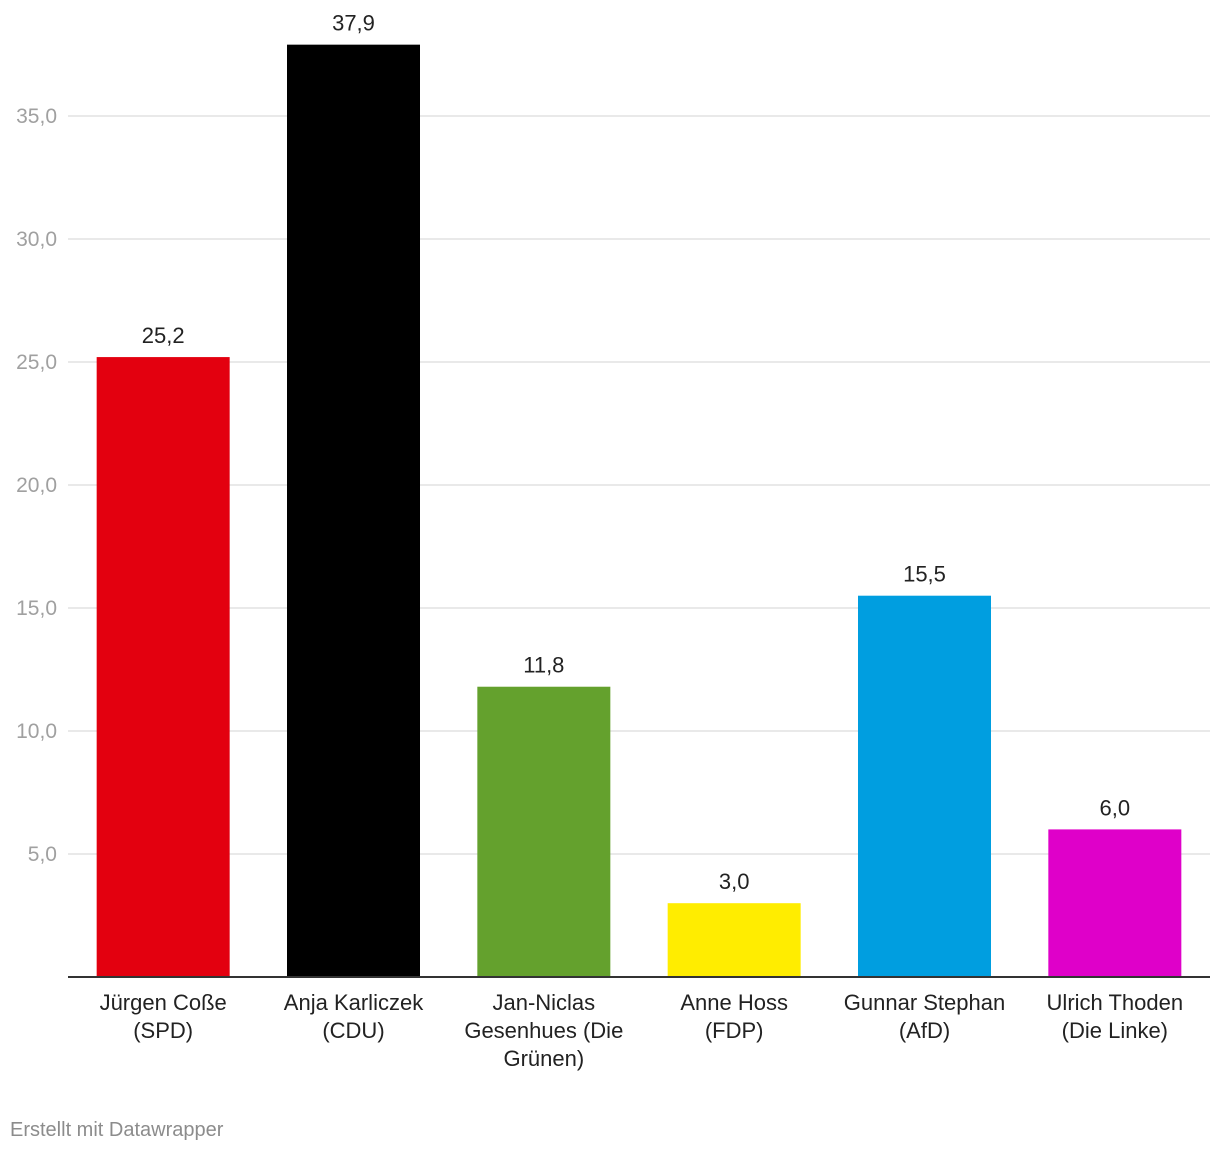  I want to click on category-label: Jürgen Coße (SPD), so click(163, 1016).